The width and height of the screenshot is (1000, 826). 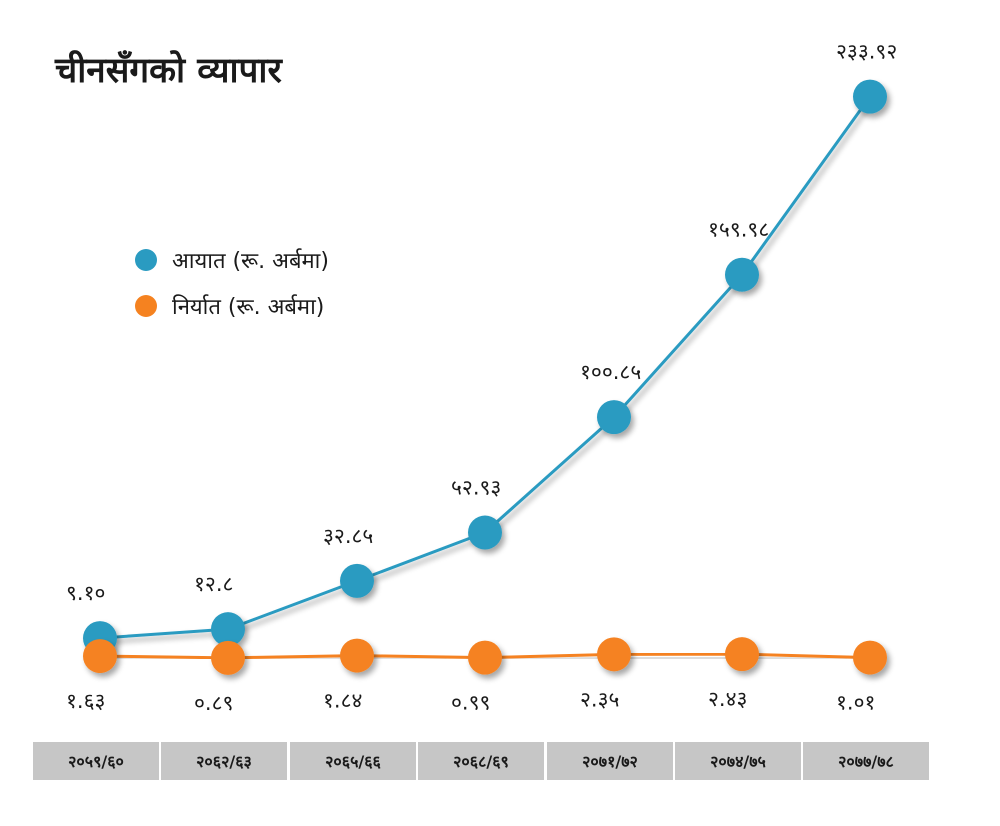 I want to click on data-label: २३३.९२, so click(x=866, y=52).